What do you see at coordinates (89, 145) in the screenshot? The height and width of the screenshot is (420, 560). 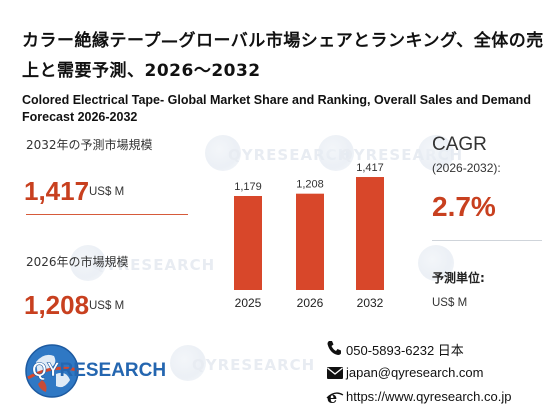 I see `market-2032-label: 2032年の予測市場規模` at bounding box center [89, 145].